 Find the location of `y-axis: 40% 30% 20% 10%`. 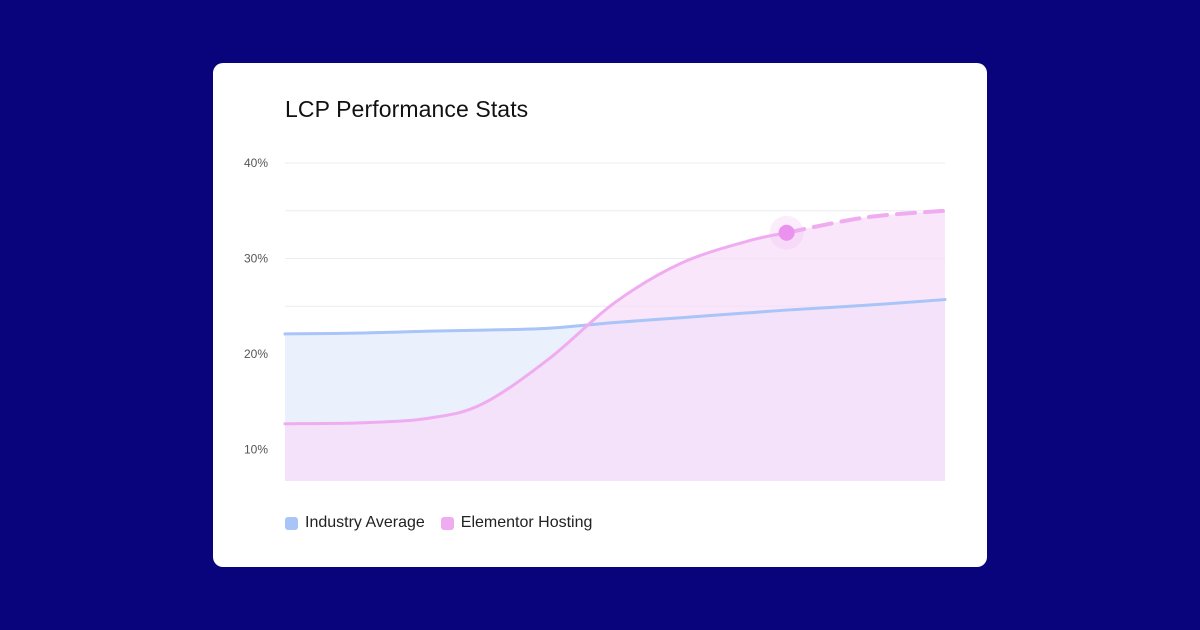

y-axis: 40% 30% 20% 10% is located at coordinates (256, 306).